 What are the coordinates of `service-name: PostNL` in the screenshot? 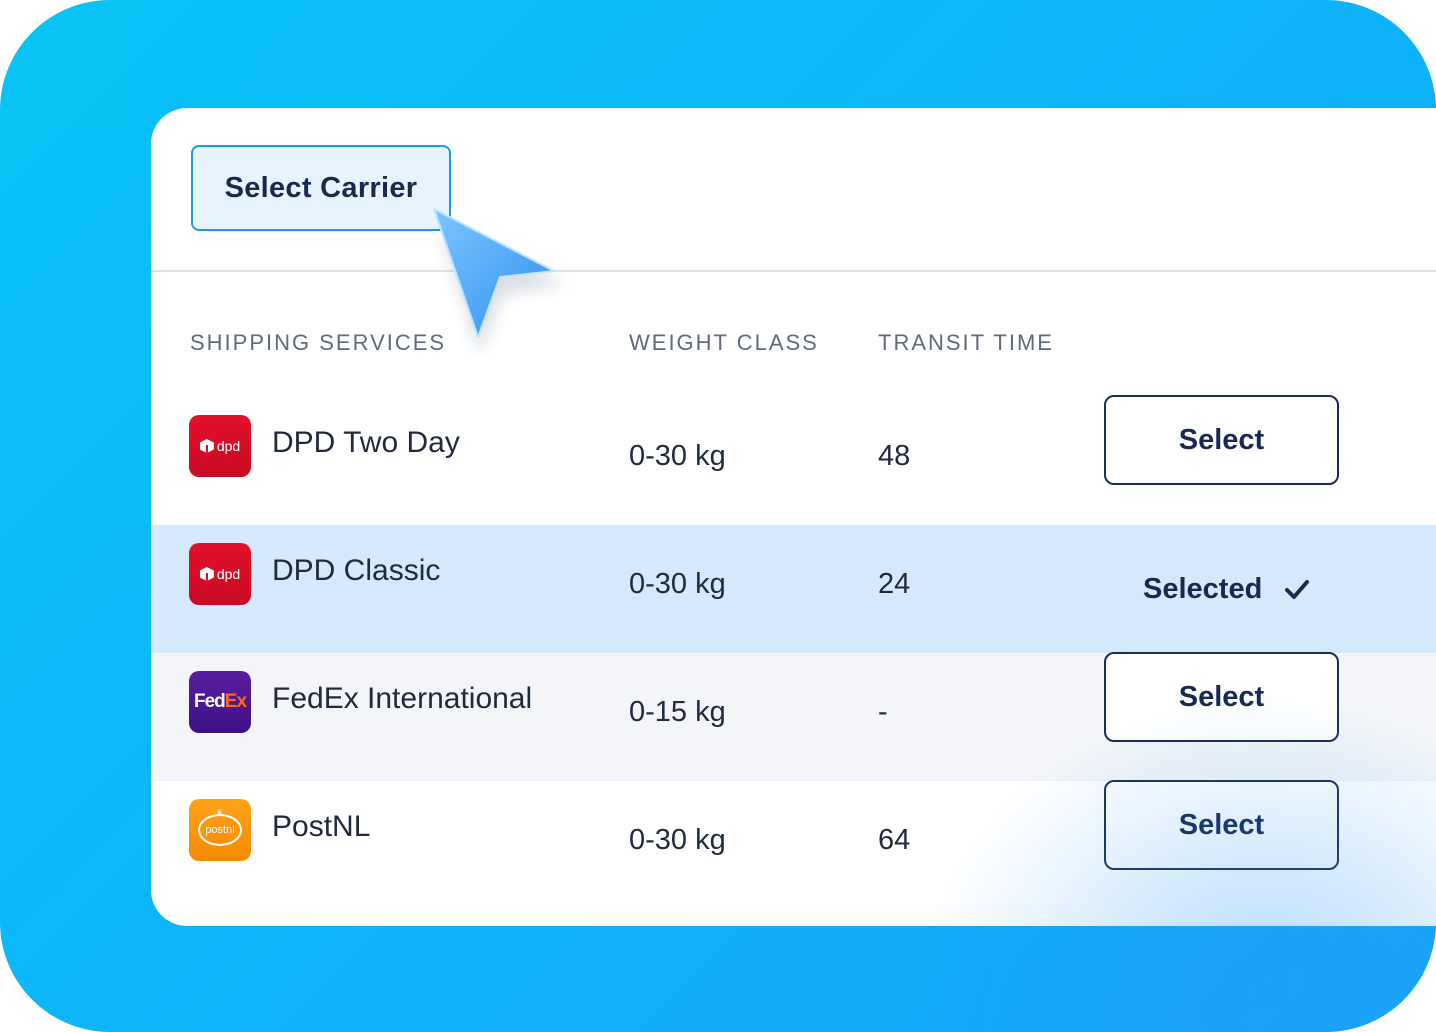 It's located at (321, 826).